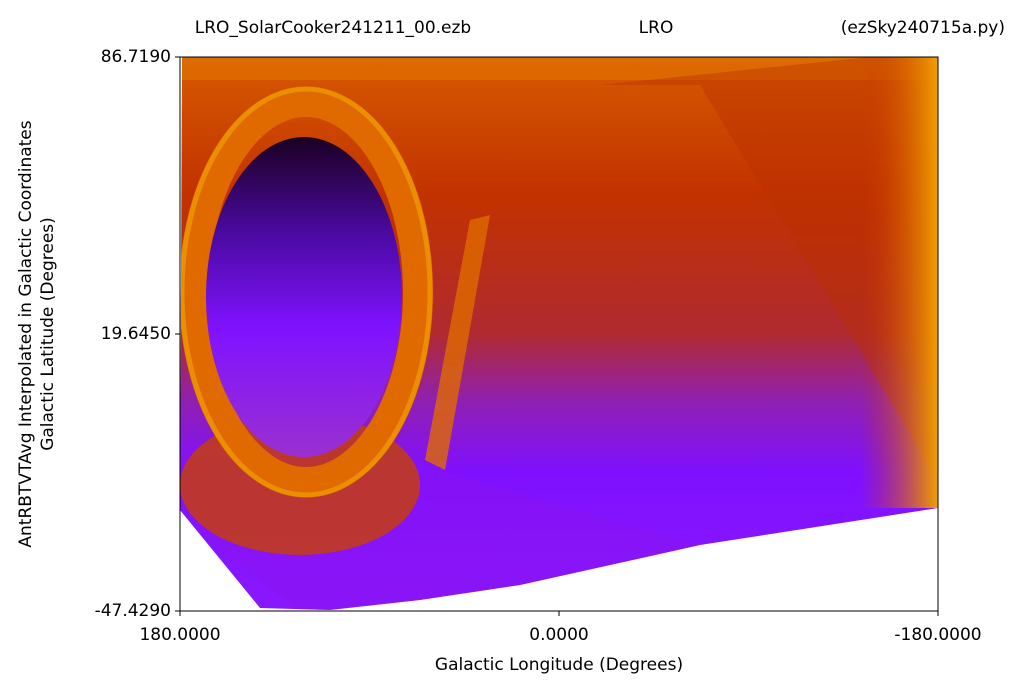 The image size is (1024, 694). I want to click on x-tick-label: -180.0000, so click(937, 635).